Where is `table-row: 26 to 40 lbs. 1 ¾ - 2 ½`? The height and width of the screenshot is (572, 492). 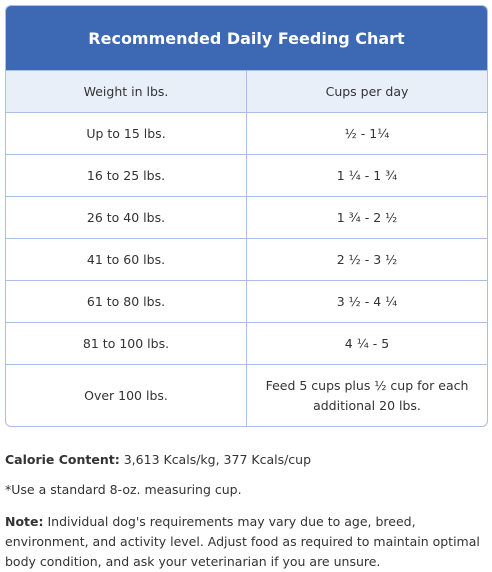 table-row: 26 to 40 lbs. 1 ¾ - 2 ½ is located at coordinates (246, 217).